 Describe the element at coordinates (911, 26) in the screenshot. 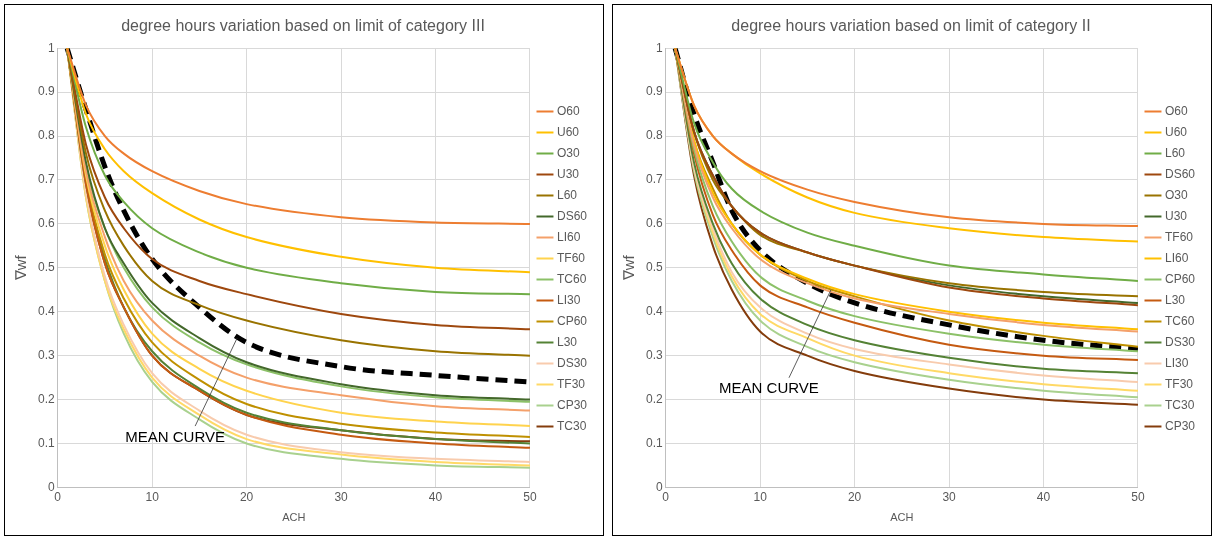

I see `chart-title: degree hours variation based on limit of category II` at that location.